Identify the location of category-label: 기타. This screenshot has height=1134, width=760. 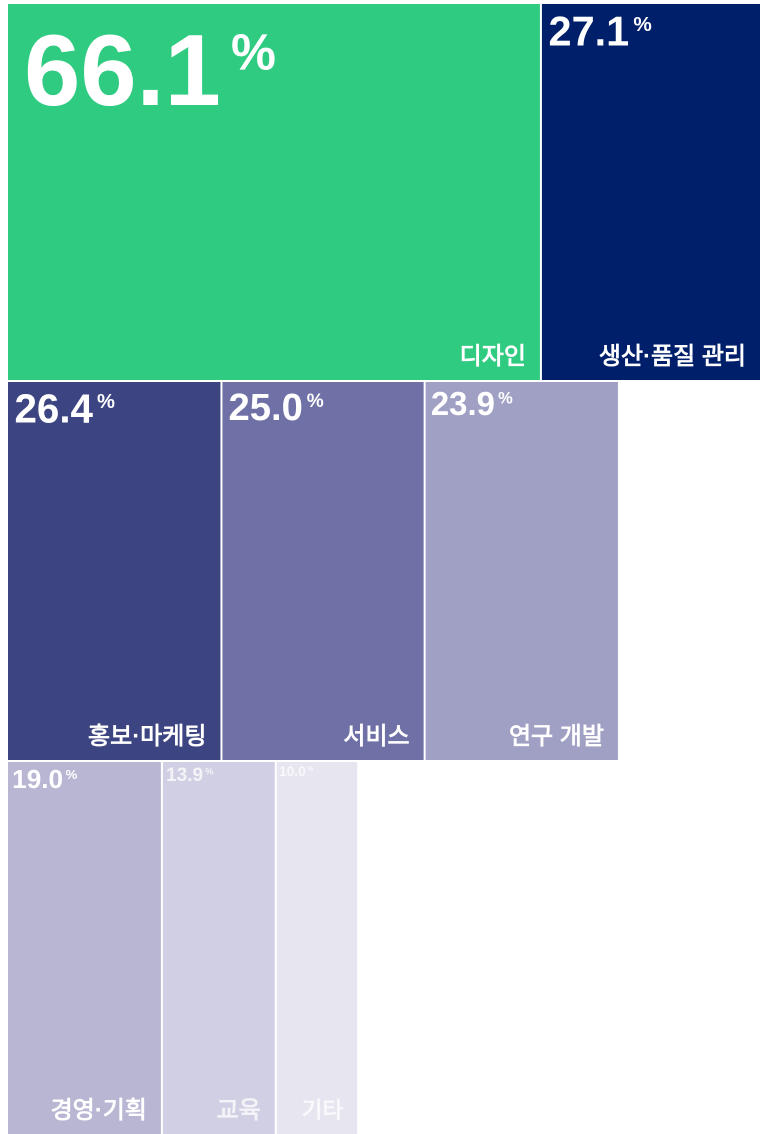
(323, 1110).